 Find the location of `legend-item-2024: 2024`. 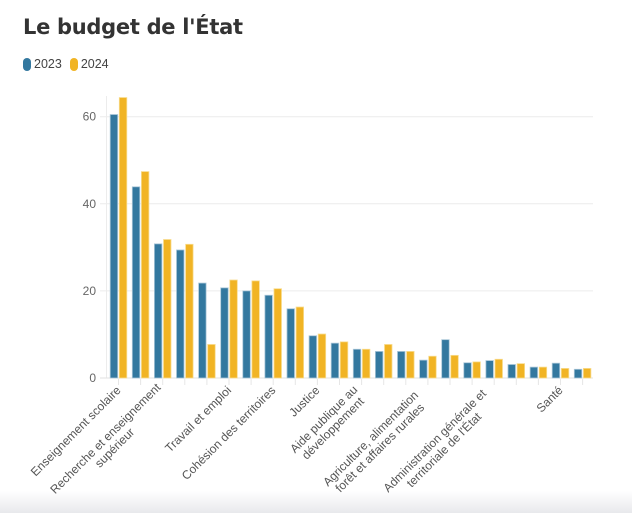

legend-item-2024: 2024 is located at coordinates (89, 64).